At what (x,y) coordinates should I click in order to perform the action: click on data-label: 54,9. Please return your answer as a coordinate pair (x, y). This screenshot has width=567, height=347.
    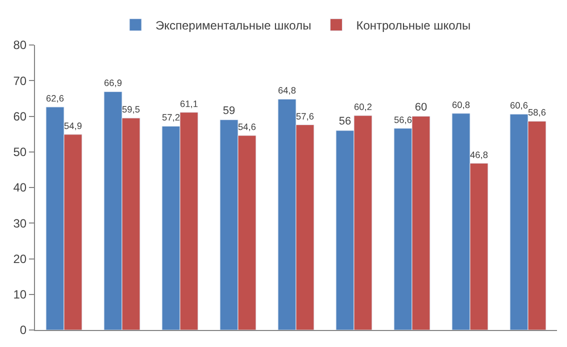
    Looking at the image, I should click on (73, 125).